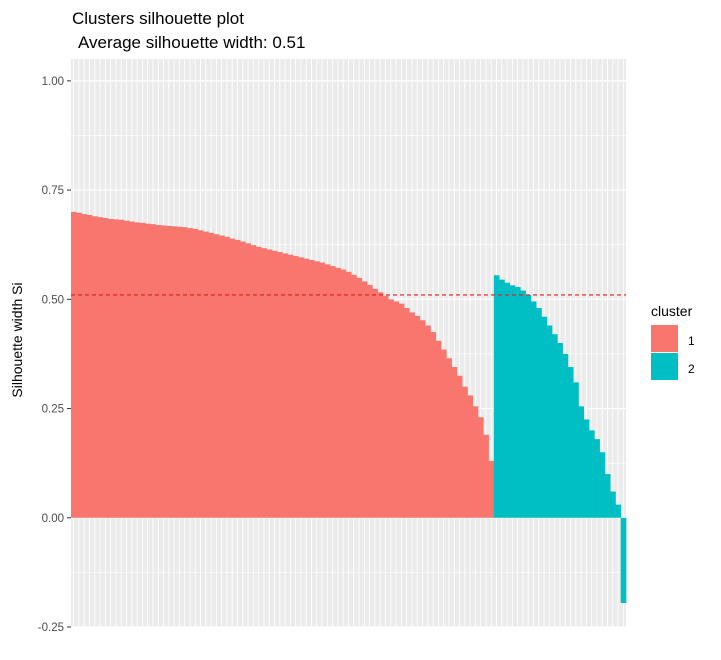 The image size is (721, 660). What do you see at coordinates (54, 355) in the screenshot?
I see `y-axis: -0.25 0.00 0.25 0.50 0.75 1.00` at bounding box center [54, 355].